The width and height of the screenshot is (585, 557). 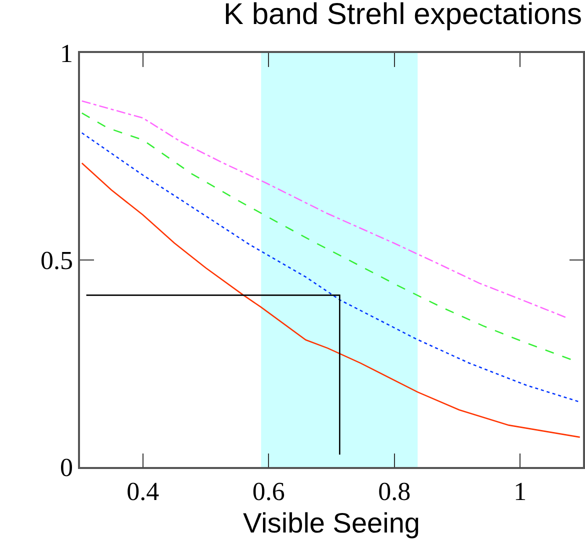 What do you see at coordinates (67, 467) in the screenshot?
I see `y-tick-label: 0` at bounding box center [67, 467].